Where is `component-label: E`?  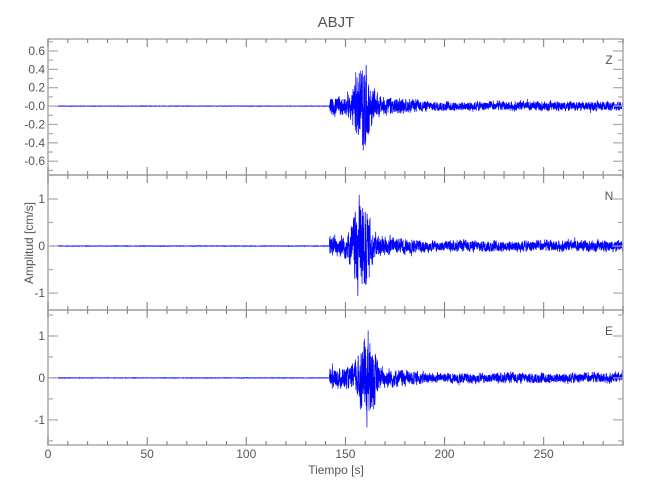 component-label: E is located at coordinates (609, 331).